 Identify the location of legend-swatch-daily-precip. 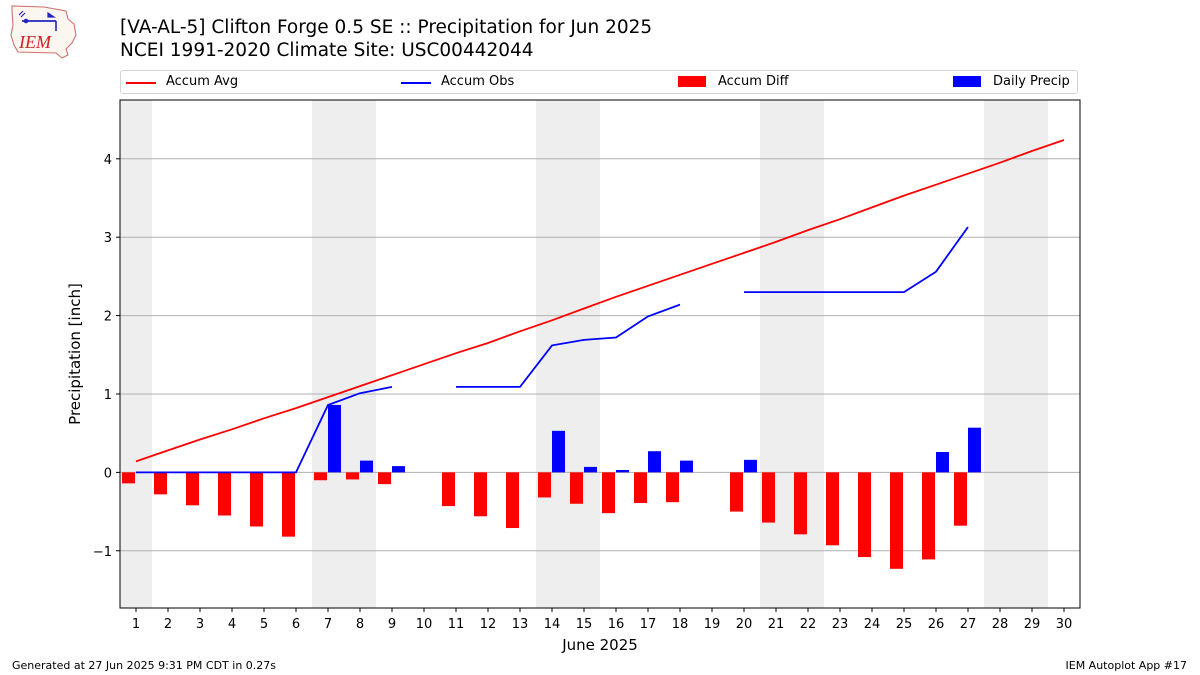
(967, 81).